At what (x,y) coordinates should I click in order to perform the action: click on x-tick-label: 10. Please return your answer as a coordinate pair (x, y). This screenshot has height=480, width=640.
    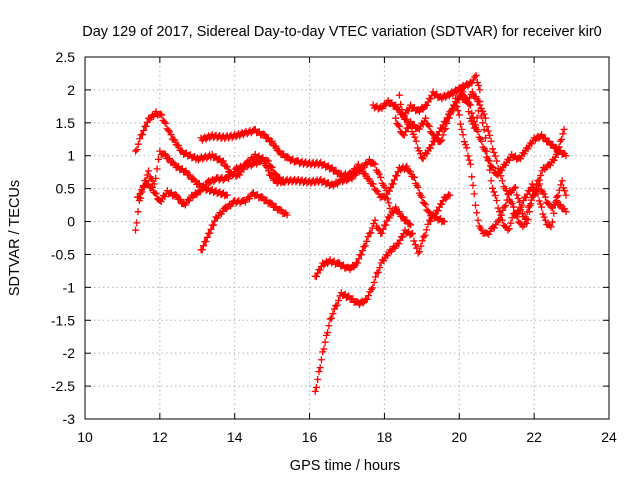
    Looking at the image, I should click on (85, 437).